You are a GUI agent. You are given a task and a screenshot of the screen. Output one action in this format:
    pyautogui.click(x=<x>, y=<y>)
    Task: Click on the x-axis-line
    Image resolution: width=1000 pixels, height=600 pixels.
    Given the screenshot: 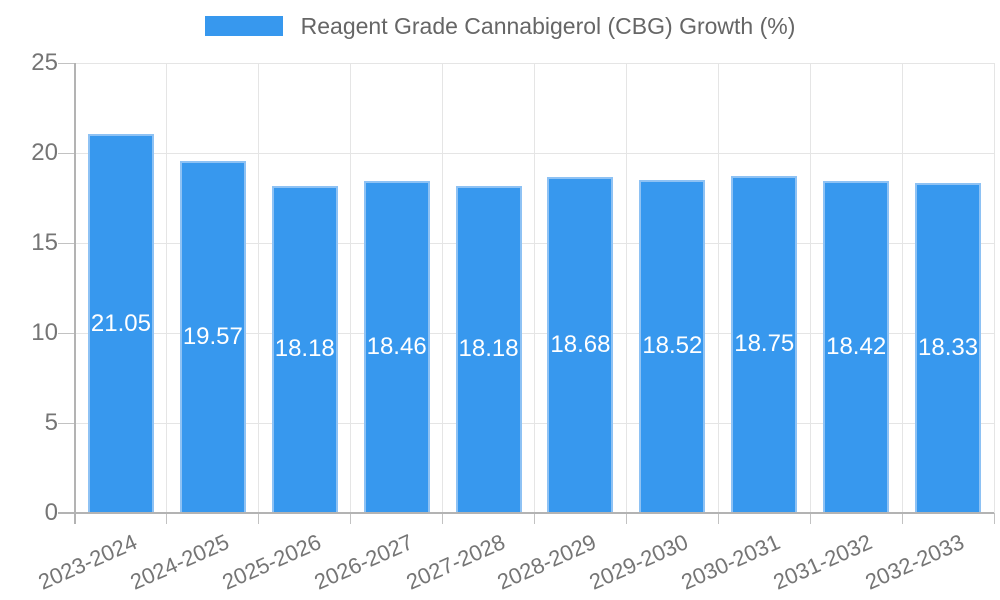 What is the action you would take?
    pyautogui.click(x=526, y=513)
    